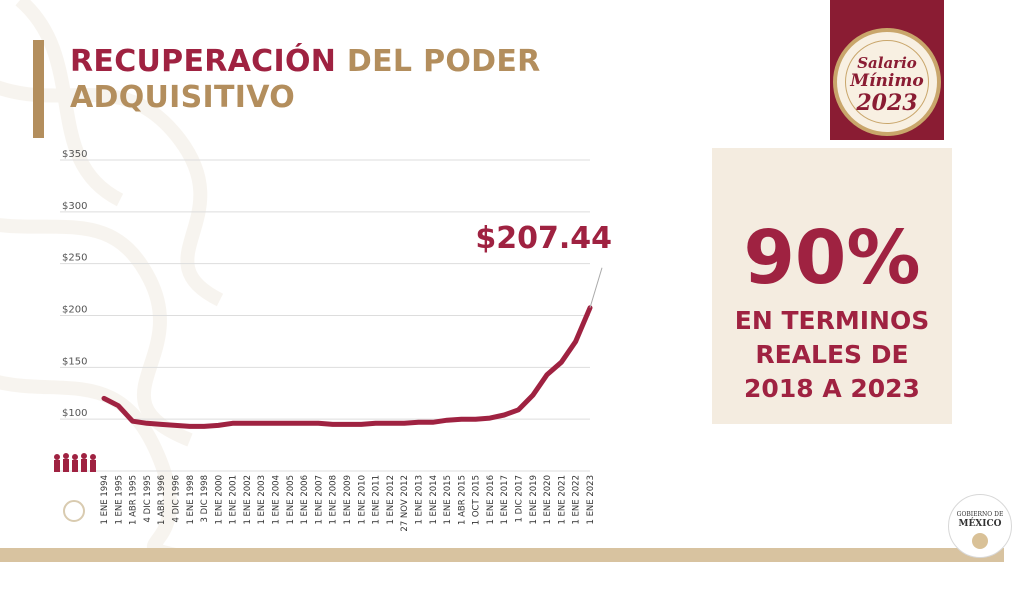  Describe the element at coordinates (119, 500) in the screenshot. I see `x-tick-label: 1 ENE 1995` at that location.